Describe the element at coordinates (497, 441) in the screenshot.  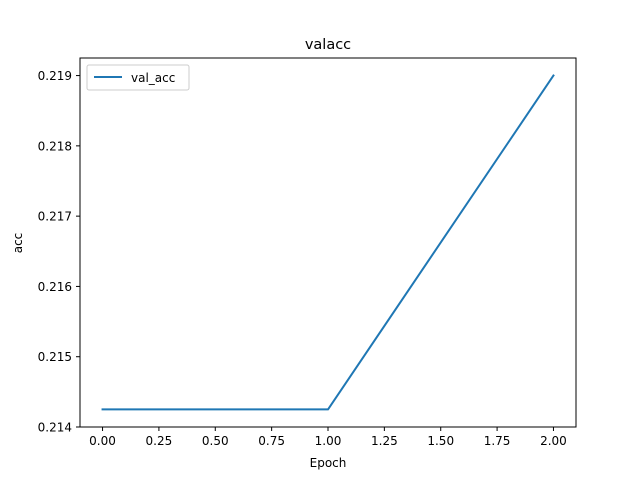
I see `x-tick-label-7: 1.75` at that location.